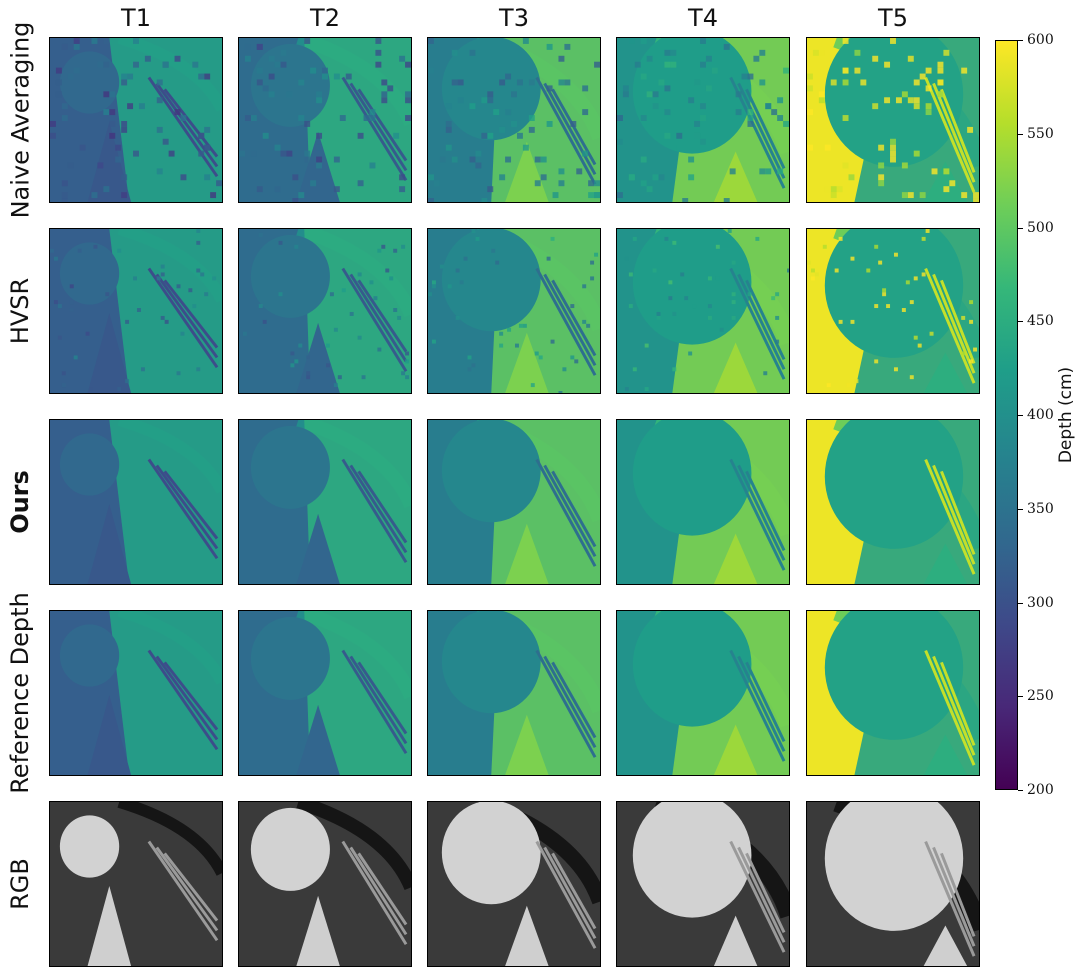 This screenshot has width=1085, height=978. Describe the element at coordinates (136, 18) in the screenshot. I see `column-title: T1` at that location.